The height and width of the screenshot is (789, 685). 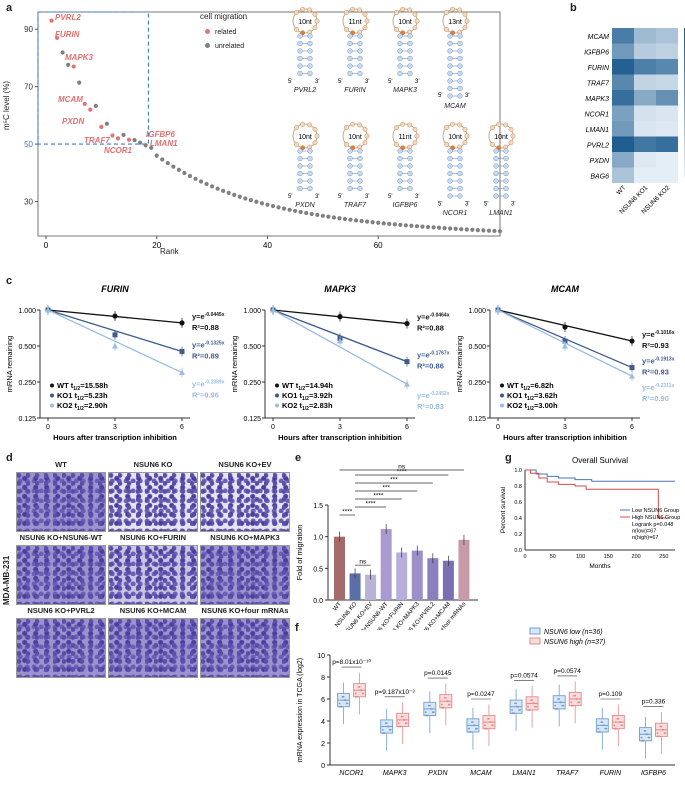 I want to click on hairpin-mapk3: 10nt 5' 3' MAPK3, so click(x=405, y=60).